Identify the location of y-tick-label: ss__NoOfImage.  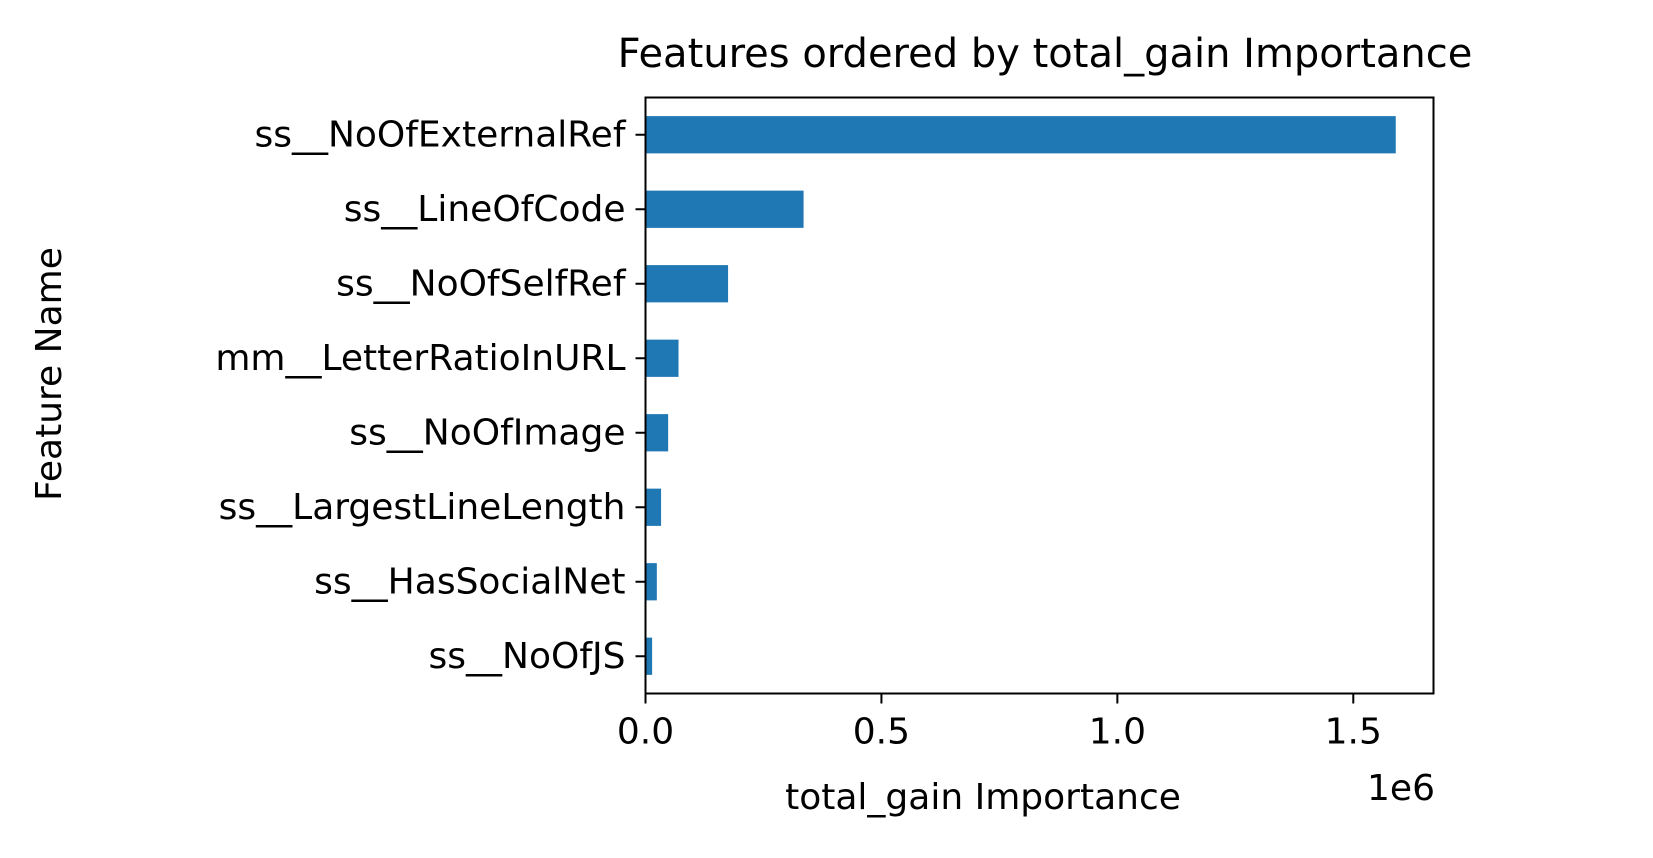
(487, 432).